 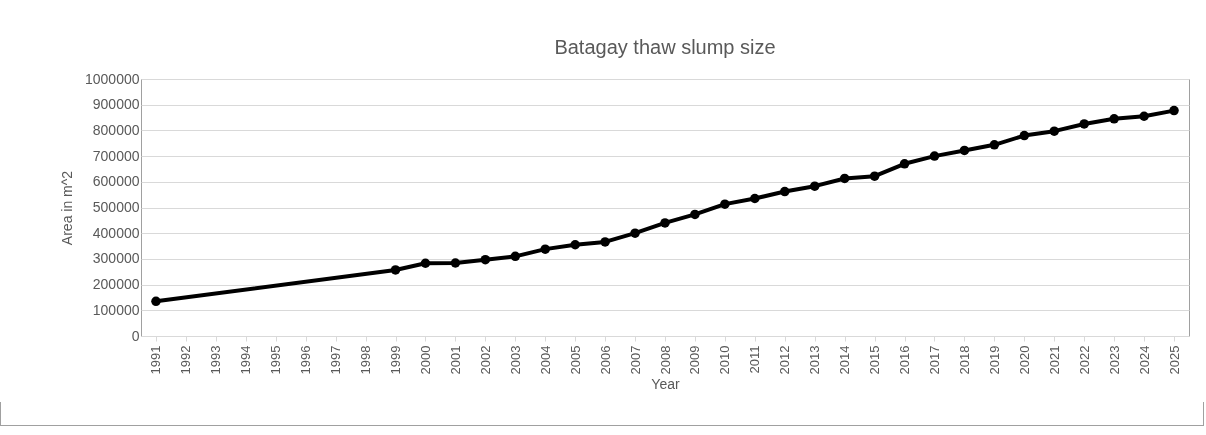 I want to click on x-tick-label: 2005, so click(x=575, y=360).